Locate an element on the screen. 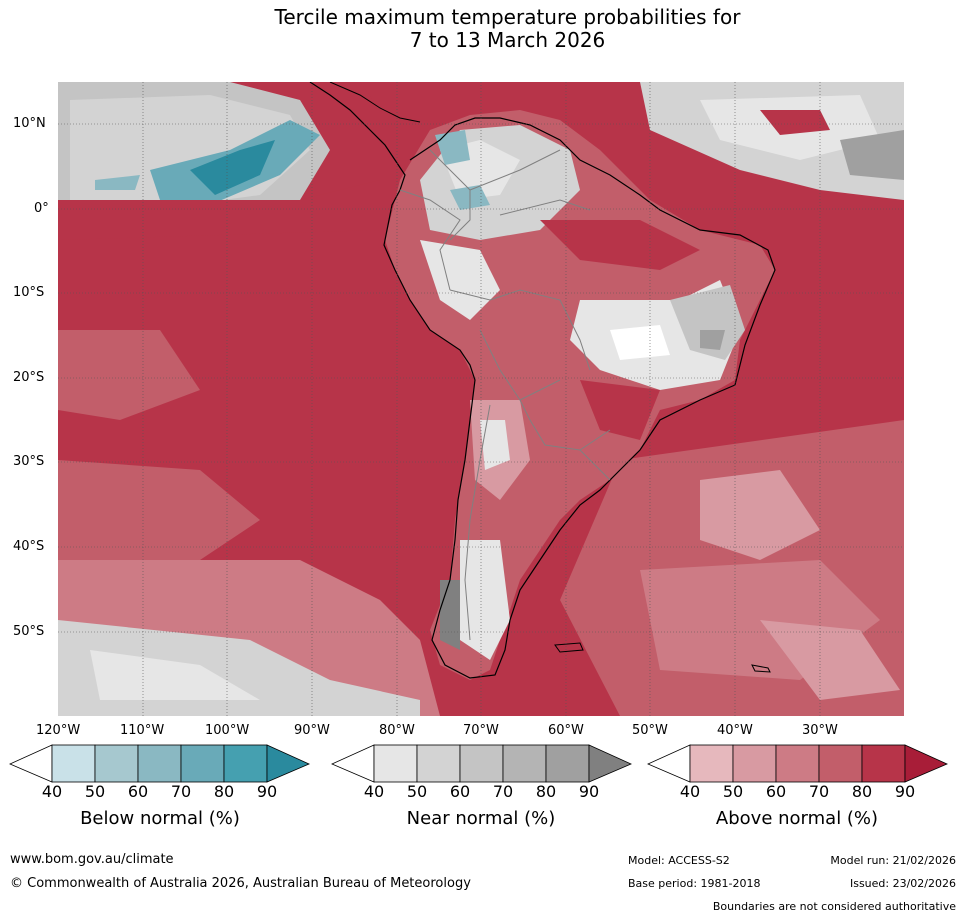 The image size is (965, 919). lon-label: 40°W is located at coordinates (735, 730).